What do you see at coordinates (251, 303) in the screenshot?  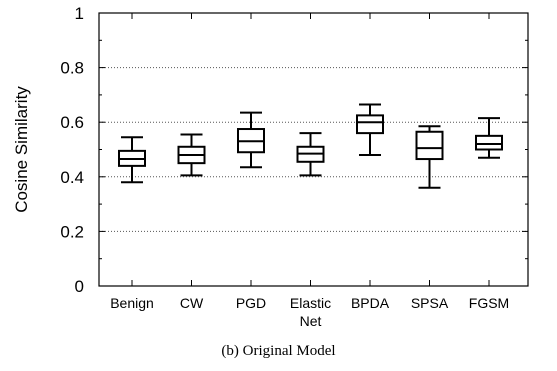 I see `x-tick-label: PGD` at bounding box center [251, 303].